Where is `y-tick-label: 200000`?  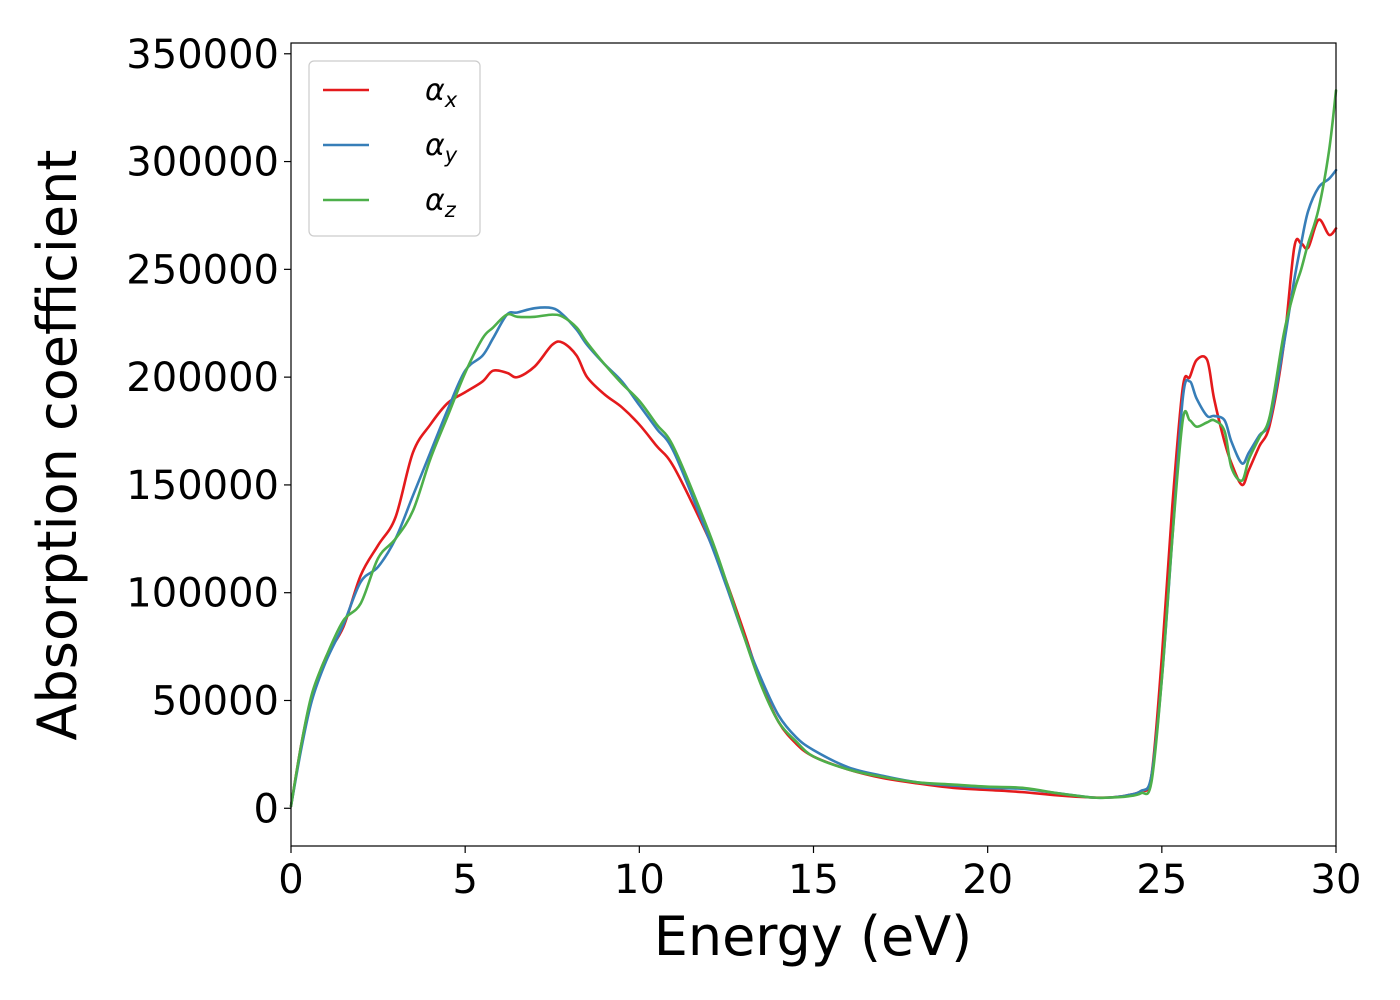 y-tick-label: 200000 is located at coordinates (202, 378).